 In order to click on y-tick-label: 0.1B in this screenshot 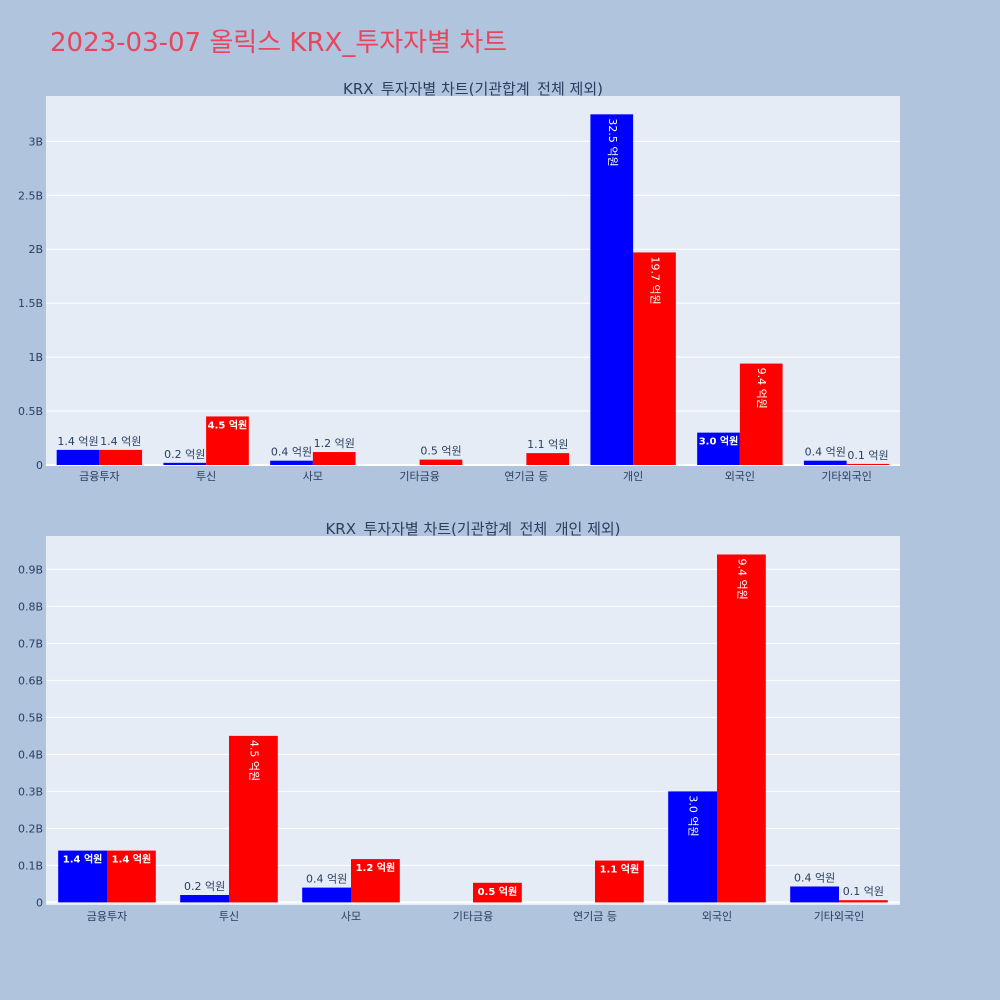, I will do `click(30, 865)`.